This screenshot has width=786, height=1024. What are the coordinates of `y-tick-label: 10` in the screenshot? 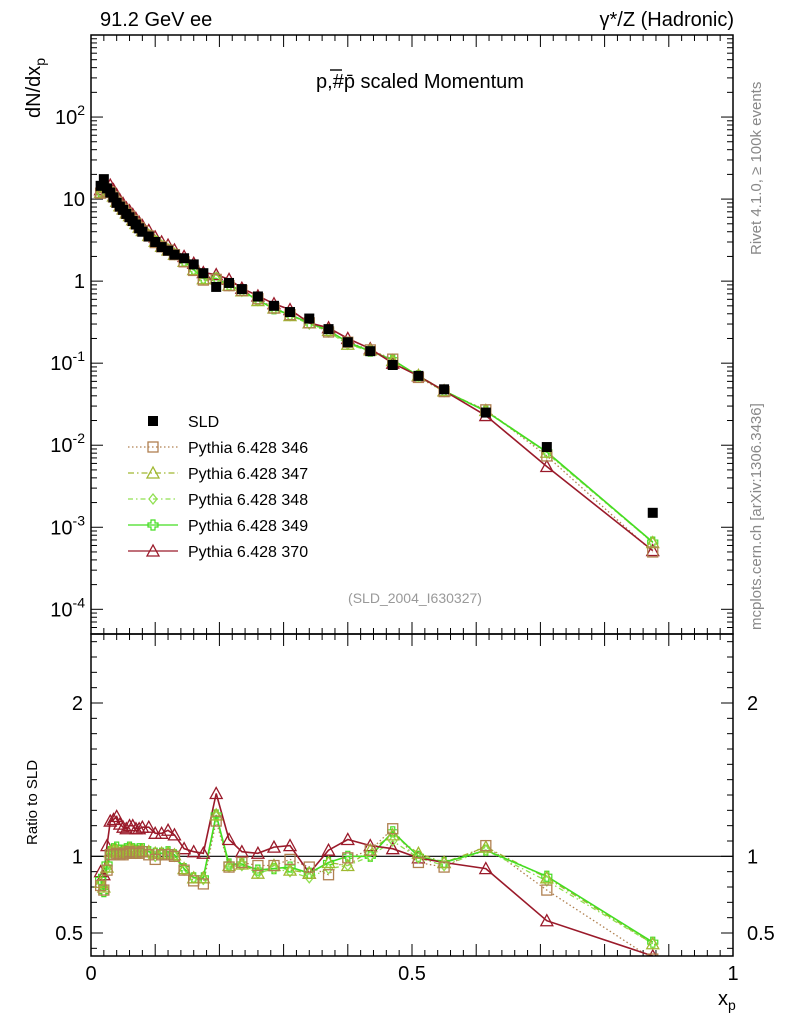 It's located at (74, 200).